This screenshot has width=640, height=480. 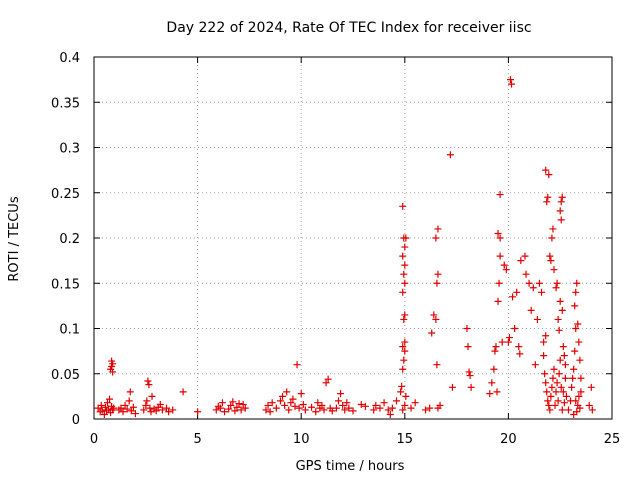 I want to click on y-tick-label: 0.15, so click(x=65, y=284).